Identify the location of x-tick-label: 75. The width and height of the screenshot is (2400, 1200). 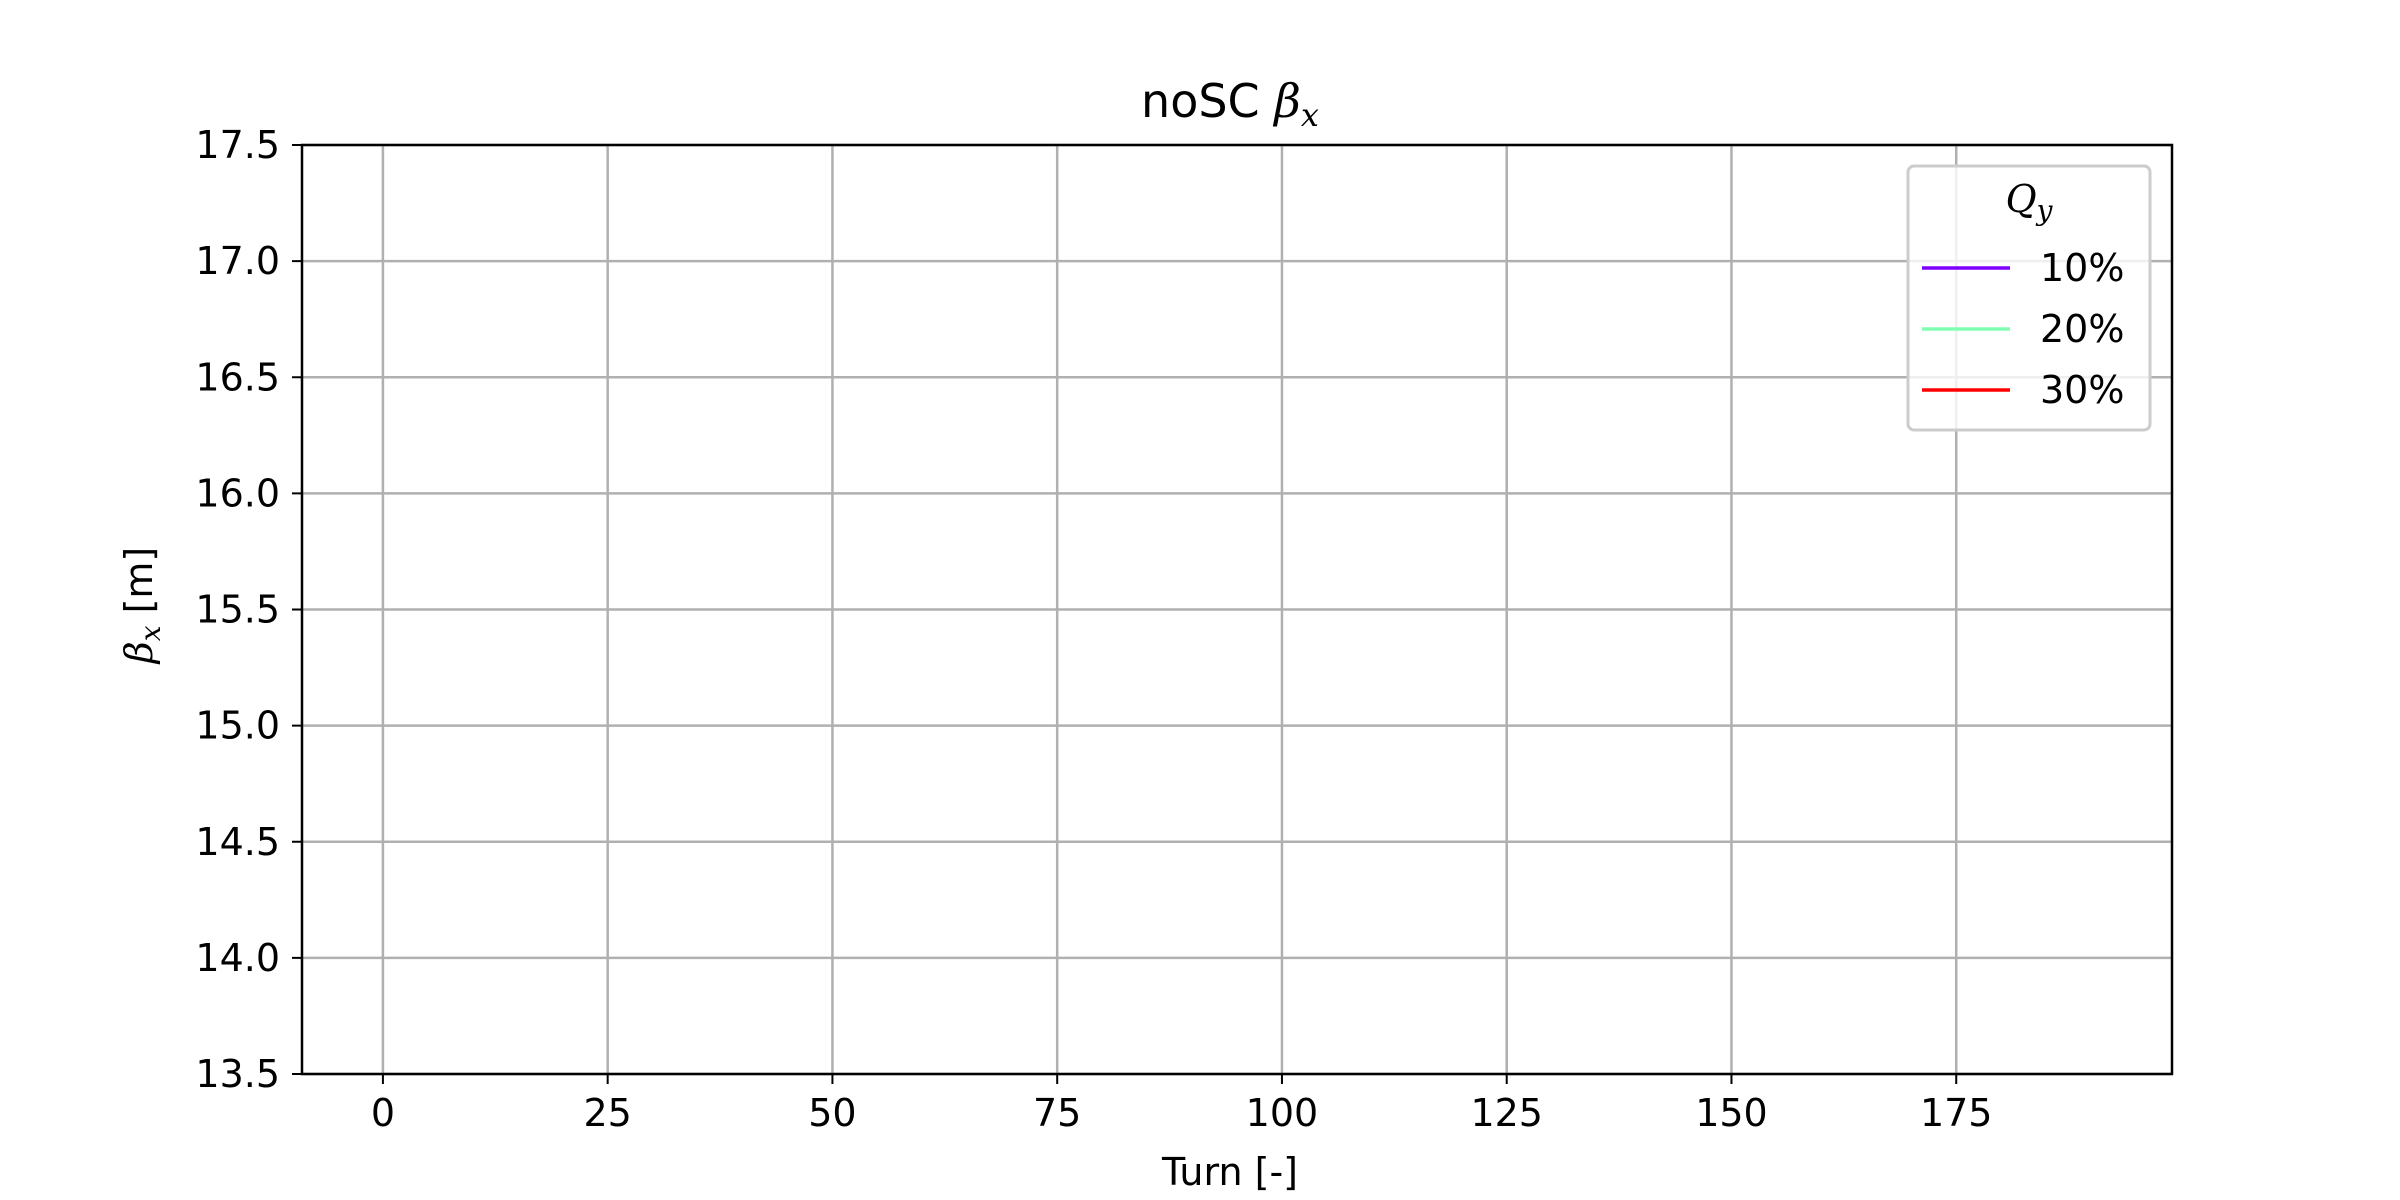
(1057, 1113).